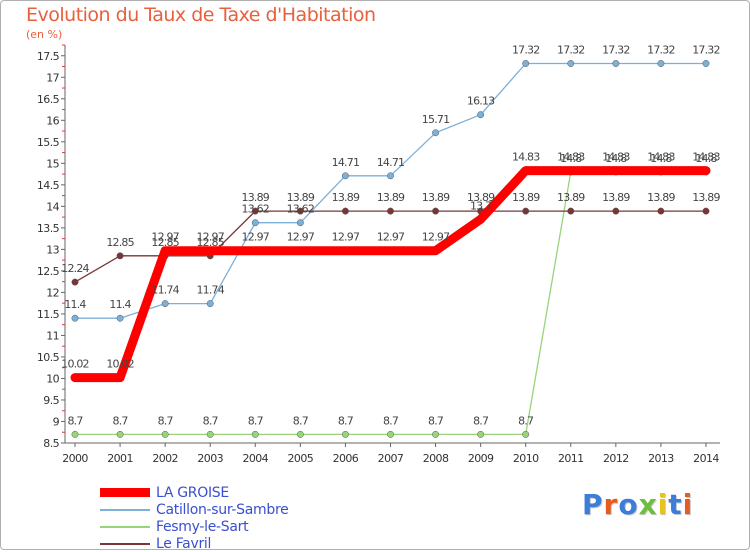  I want to click on proxiti-logo: Proxiti, so click(637, 504).